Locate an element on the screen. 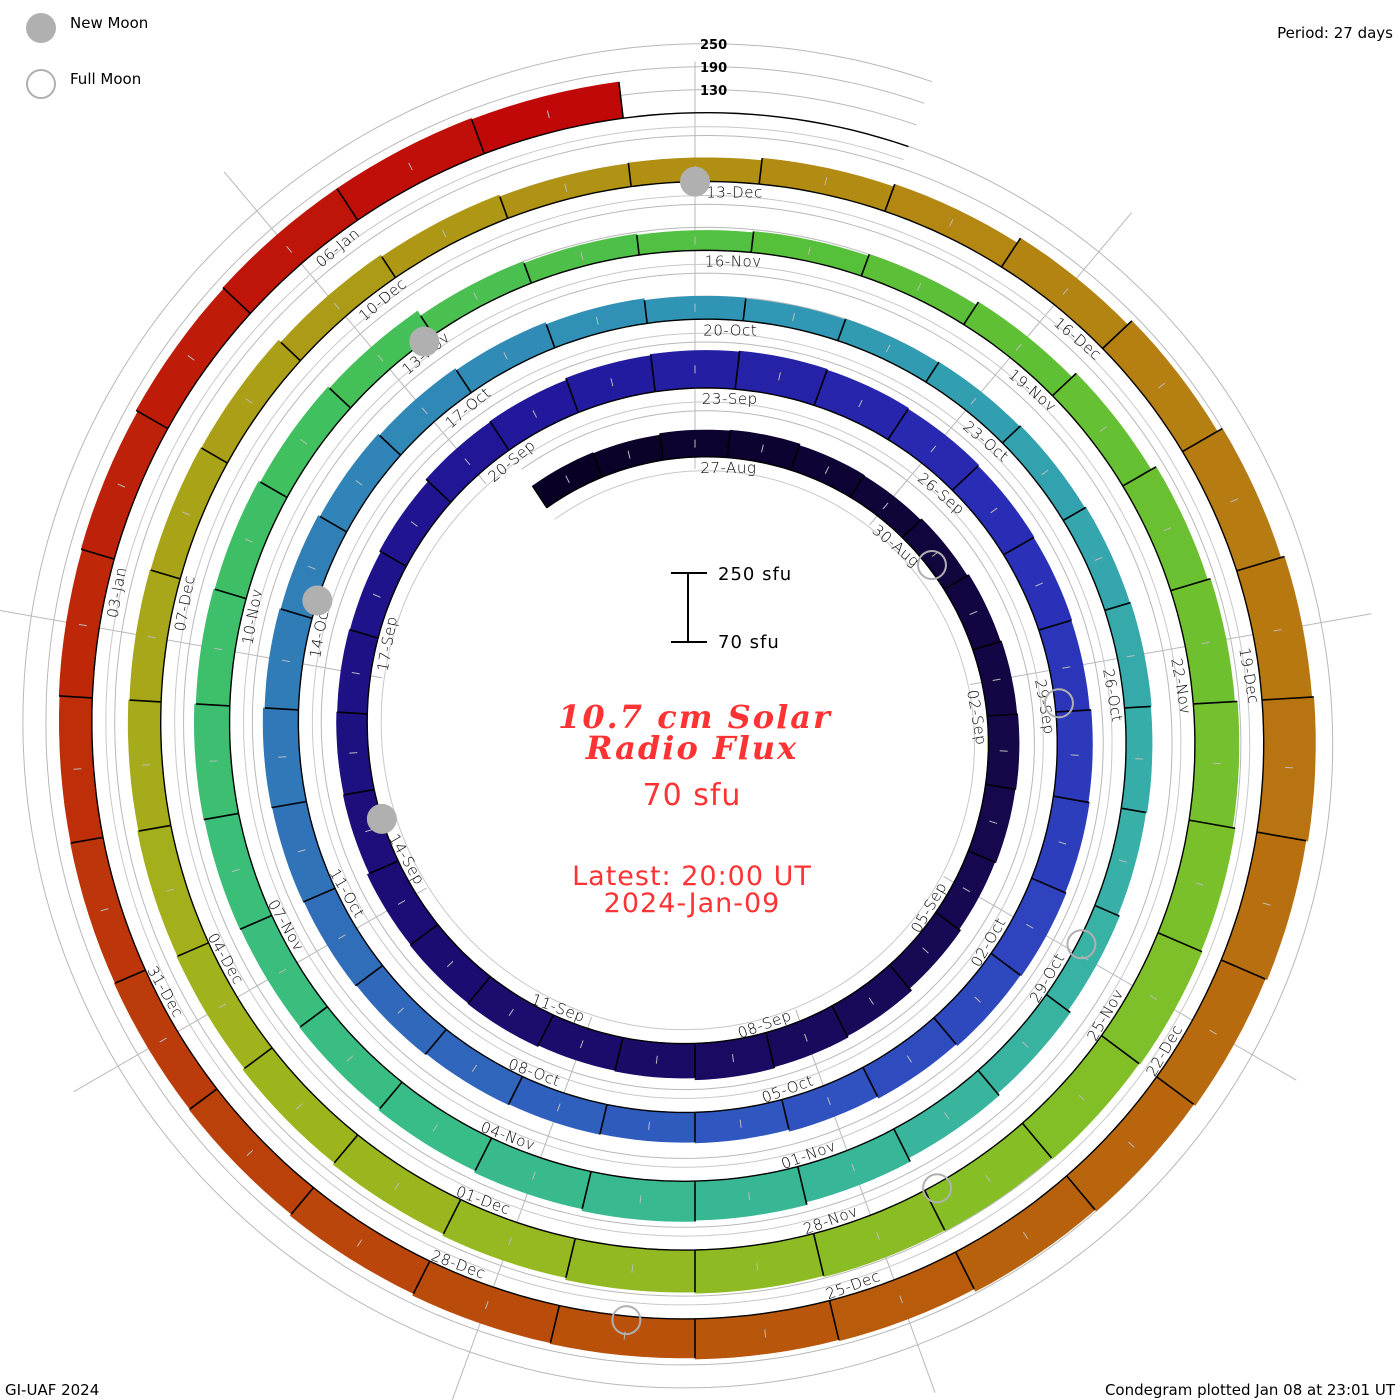 The height and width of the screenshot is (1400, 1400). new-moon-icon is located at coordinates (695, 181).